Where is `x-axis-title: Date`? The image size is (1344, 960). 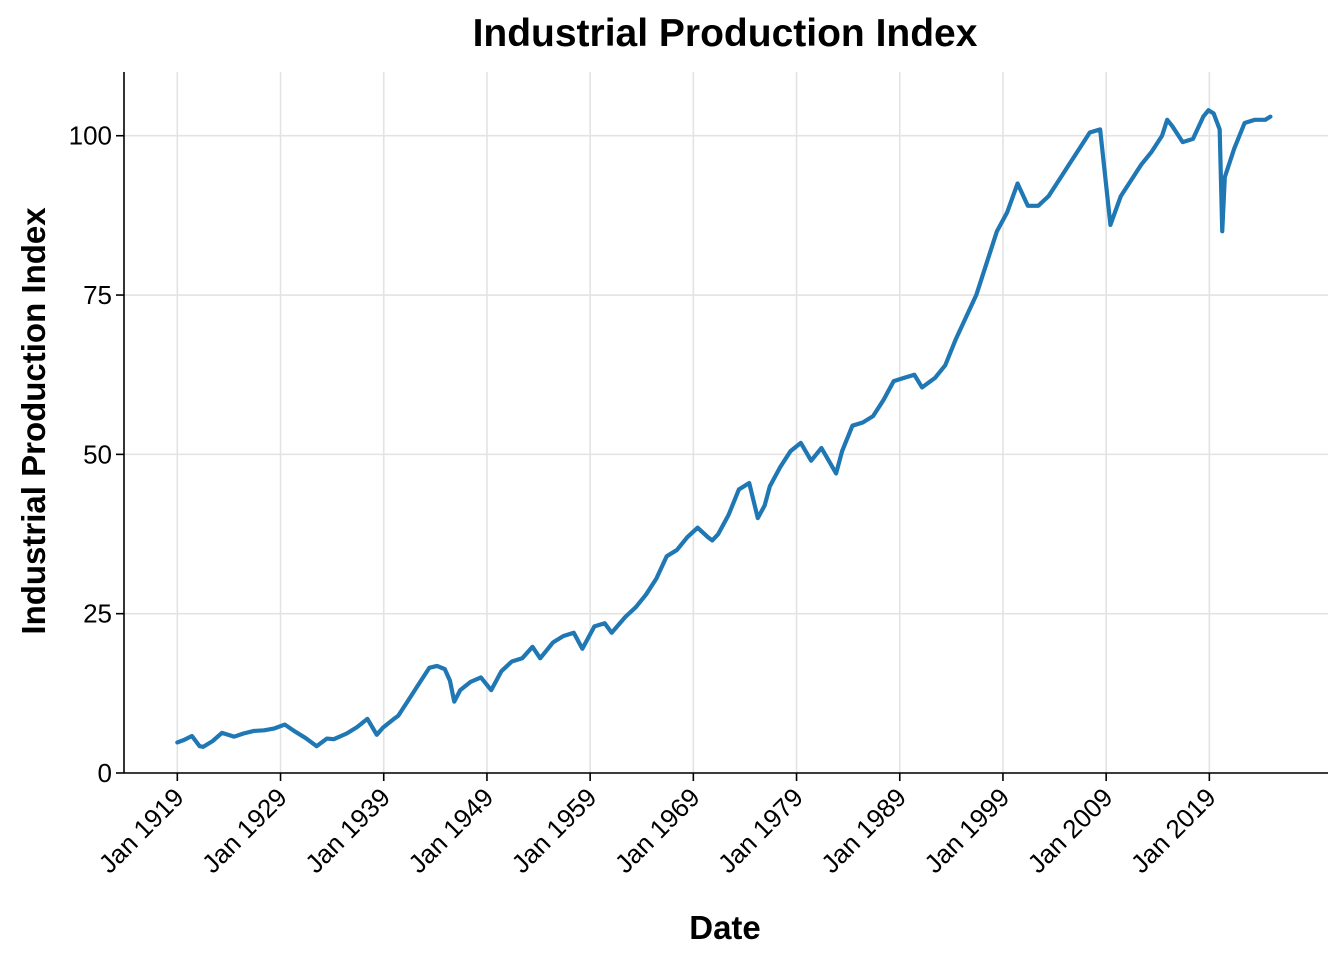 x-axis-title: Date is located at coordinates (725, 927).